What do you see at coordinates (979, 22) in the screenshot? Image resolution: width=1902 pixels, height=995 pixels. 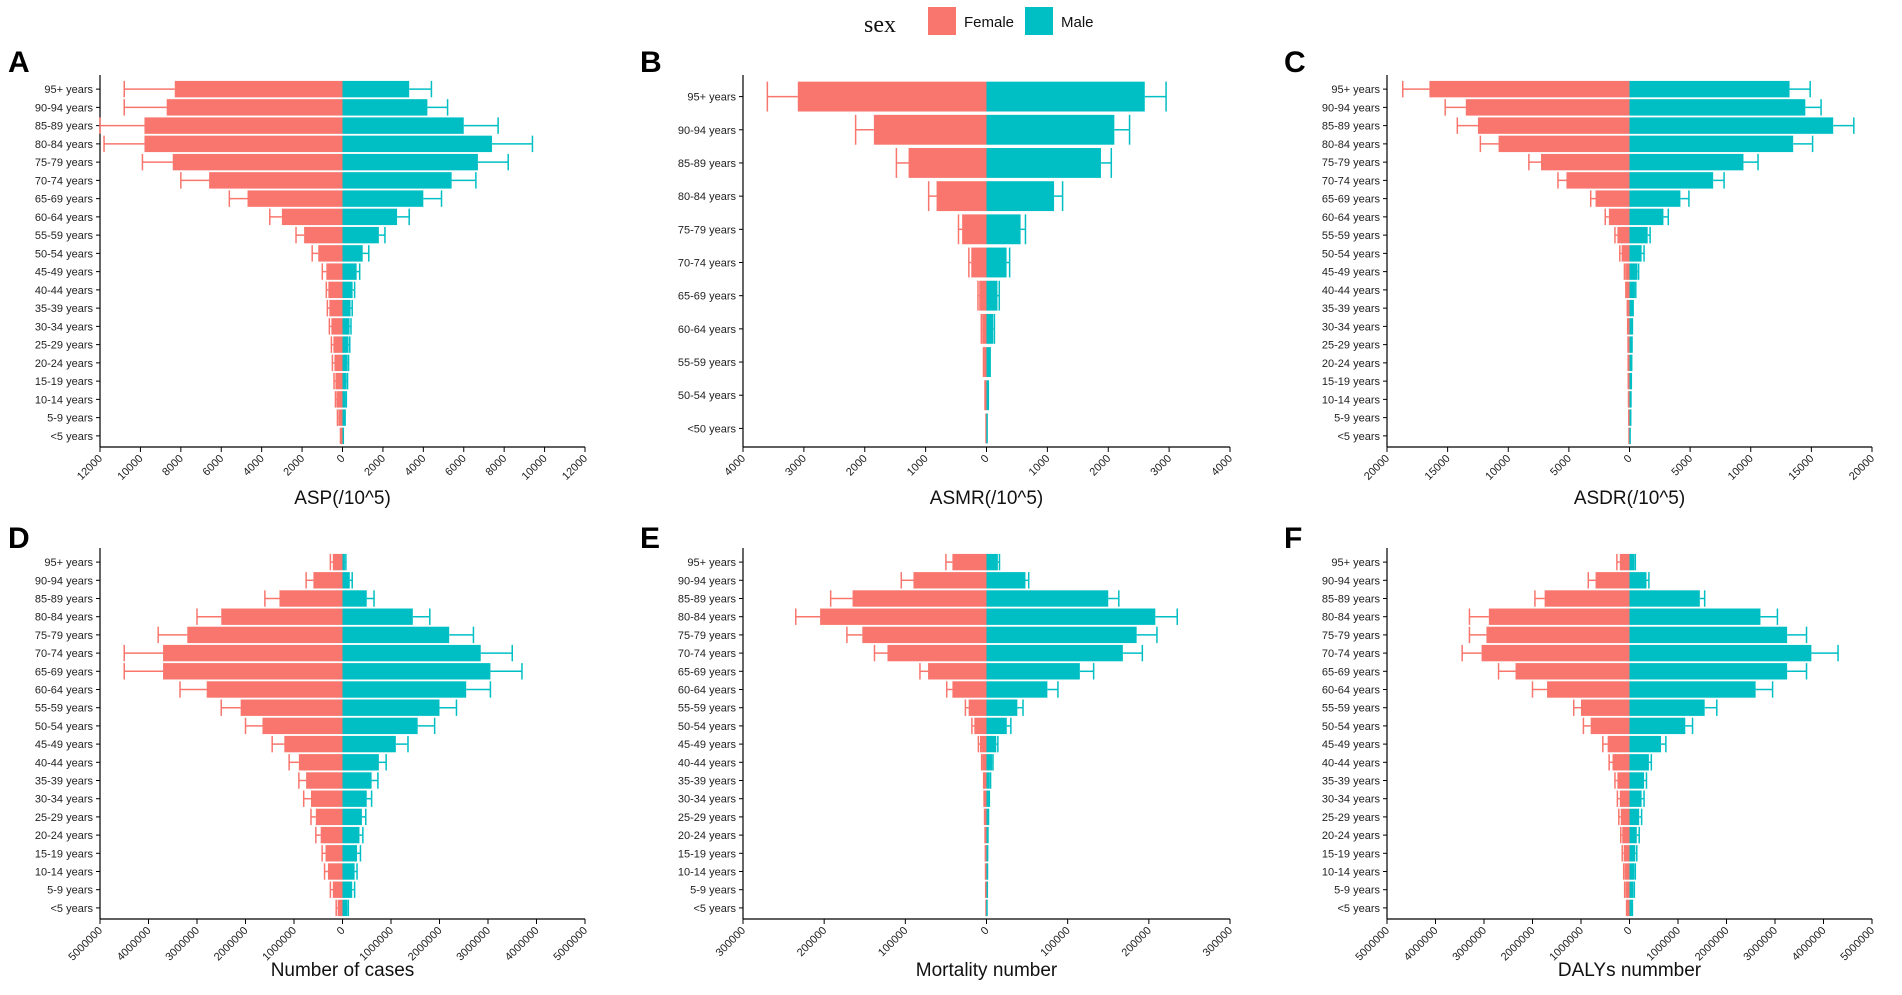 I see `legend: sex Female Male` at bounding box center [979, 22].